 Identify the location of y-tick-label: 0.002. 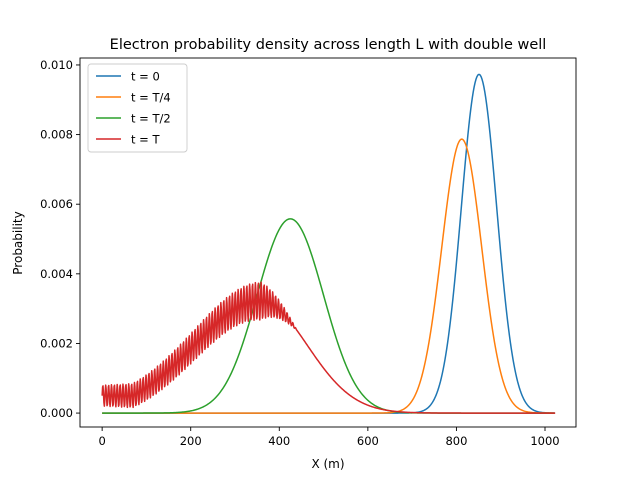
(56, 343).